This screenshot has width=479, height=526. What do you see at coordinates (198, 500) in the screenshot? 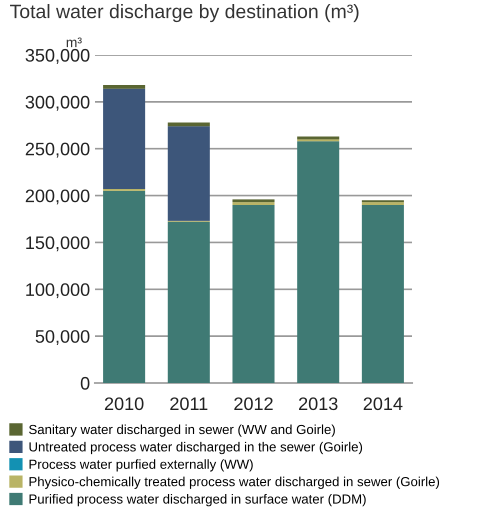
I see `legend-label: Purified process water discharged in surface water (DDM)` at bounding box center [198, 500].